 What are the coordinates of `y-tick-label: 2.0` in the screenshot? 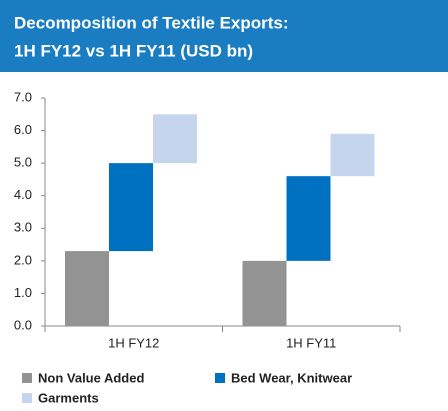 It's located at (23, 259).